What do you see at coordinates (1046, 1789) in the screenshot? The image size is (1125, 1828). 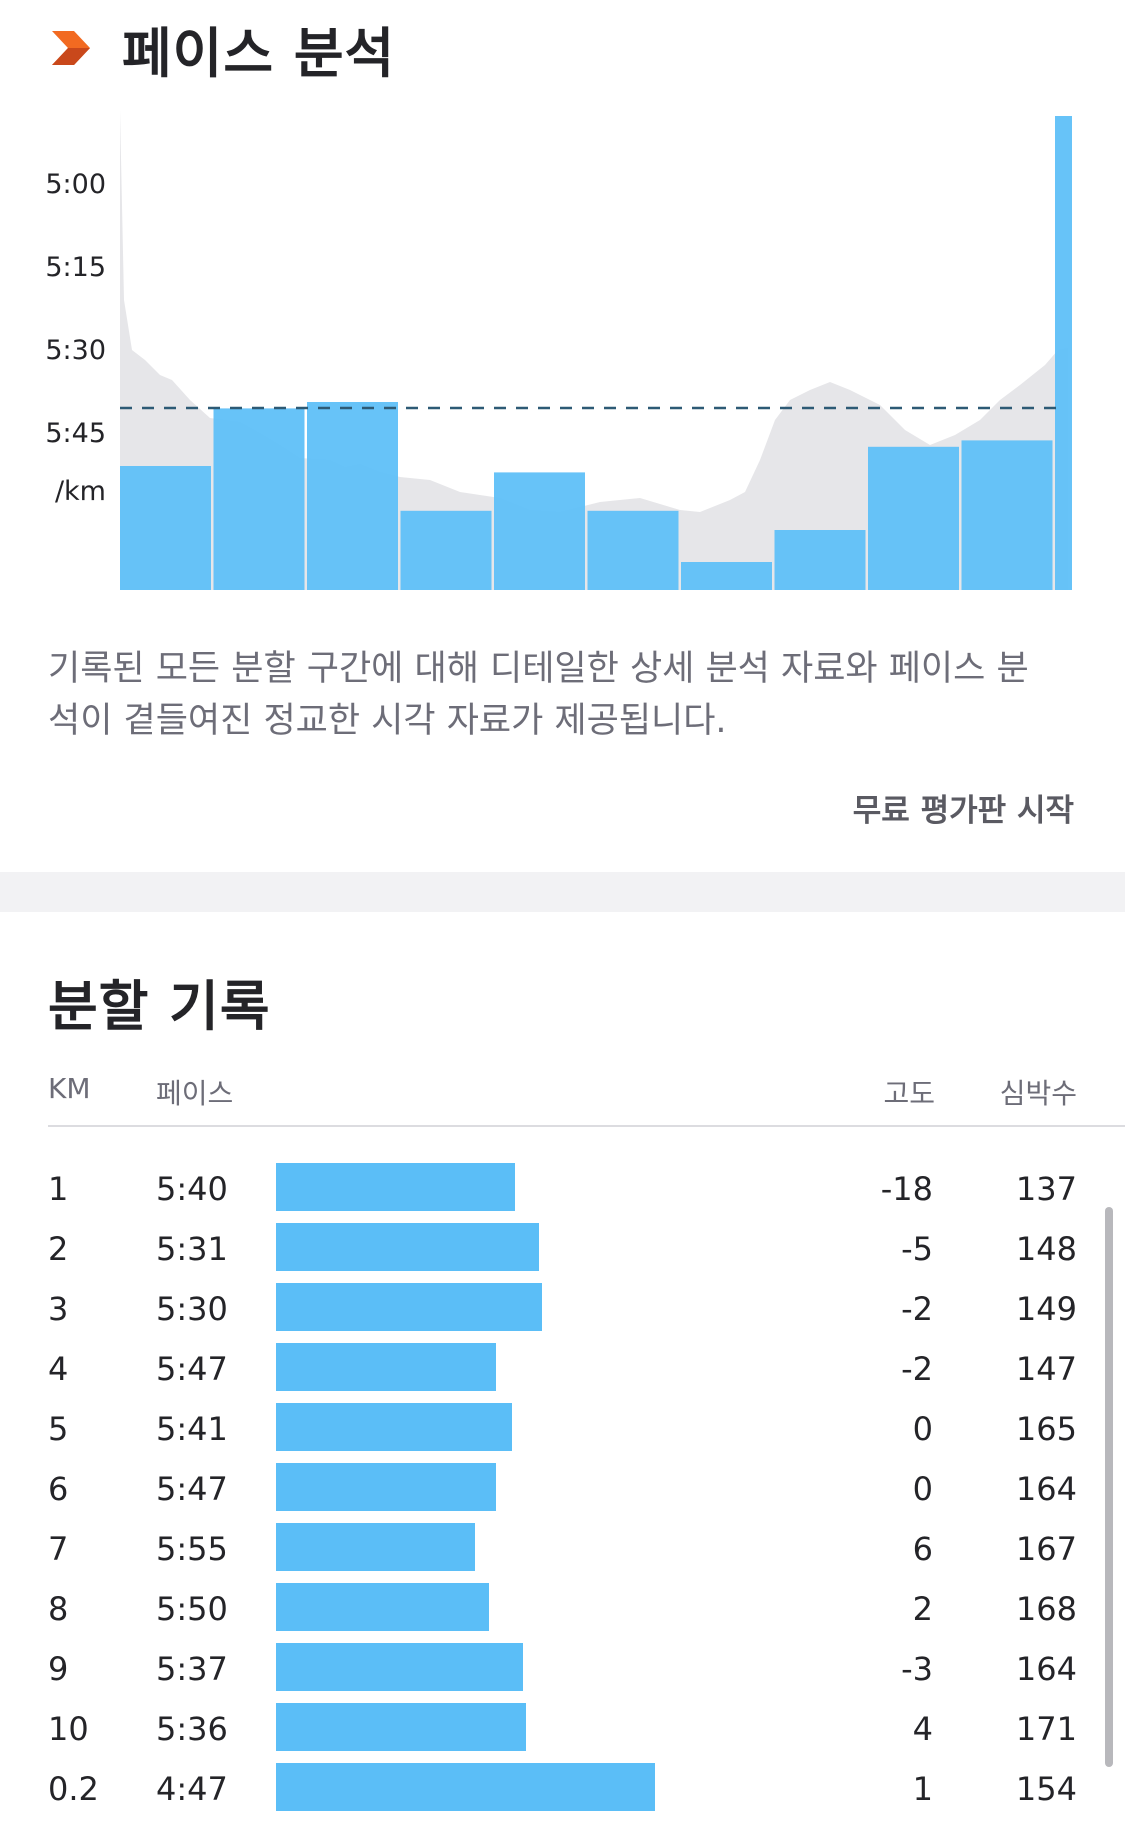 I see `split-heart-rate: 154` at bounding box center [1046, 1789].